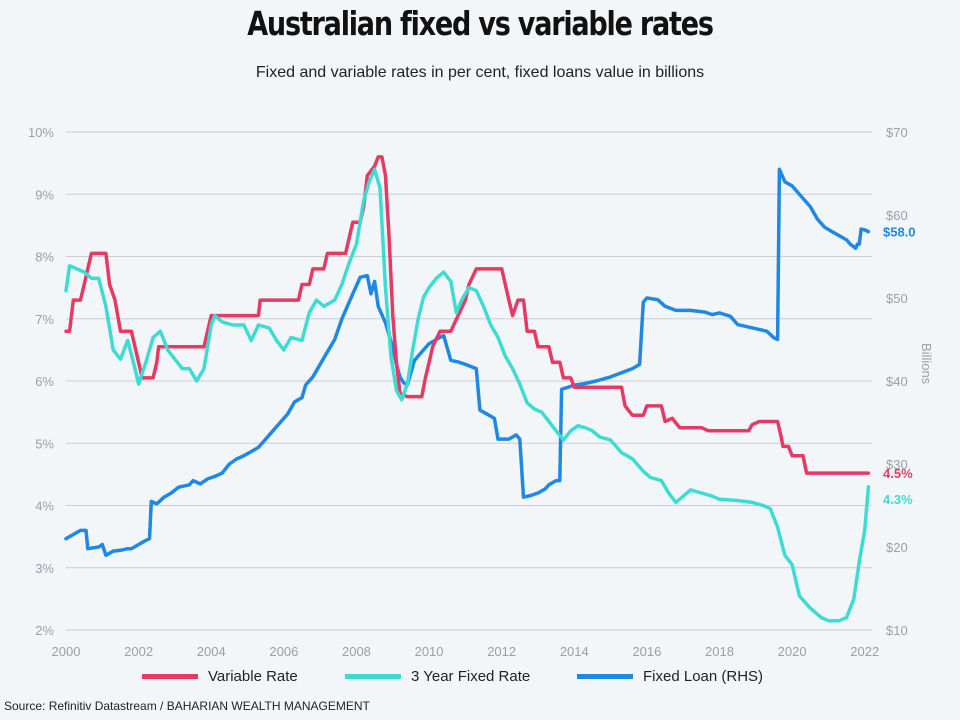  What do you see at coordinates (44, 381) in the screenshot?
I see `left-tick-label: 6%` at bounding box center [44, 381].